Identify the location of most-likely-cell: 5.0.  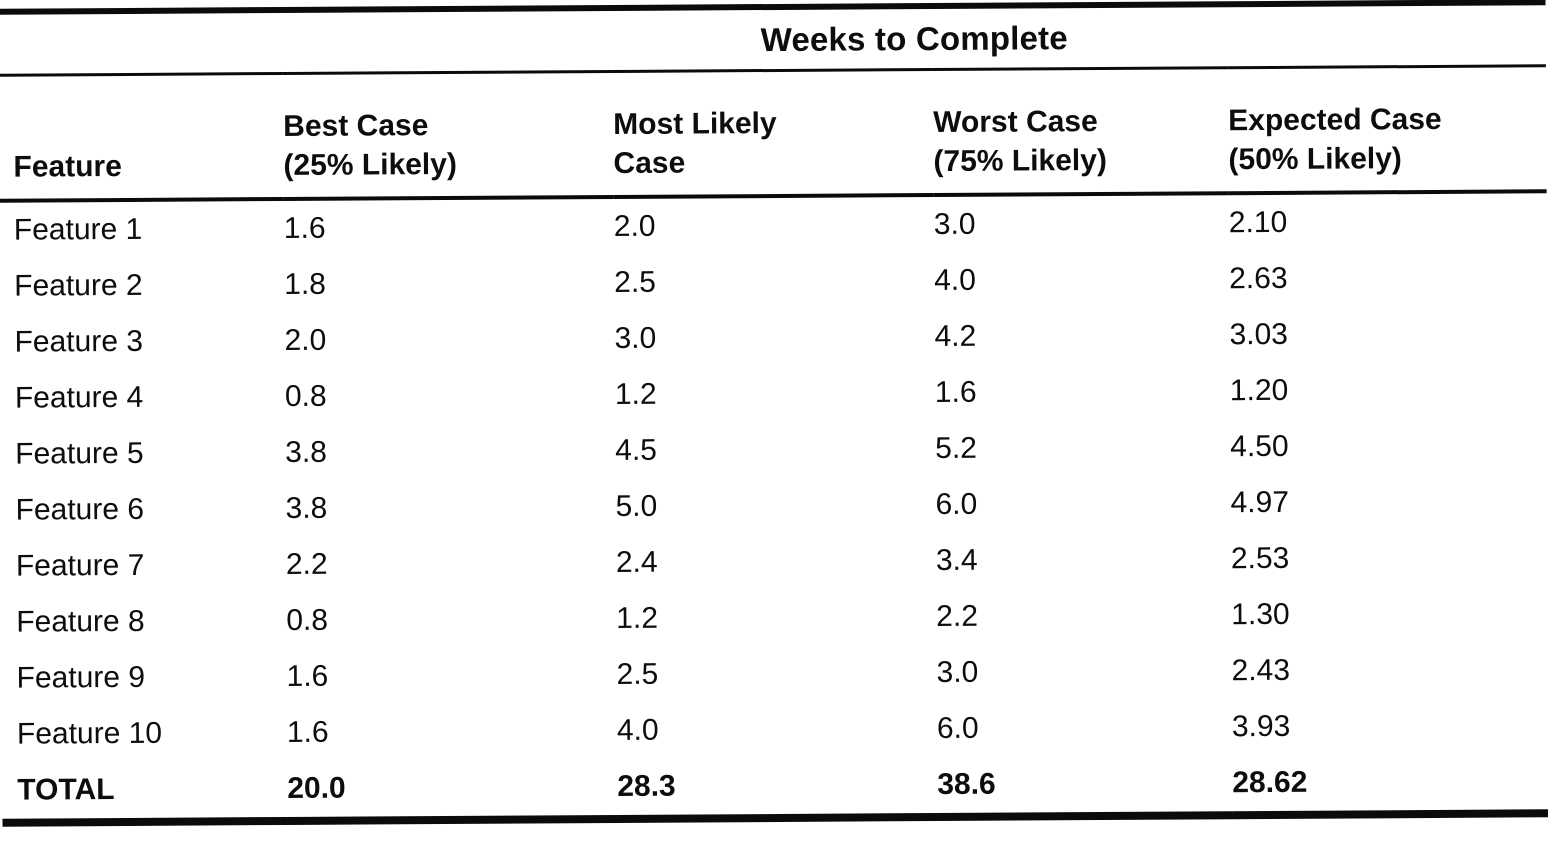
(636, 506).